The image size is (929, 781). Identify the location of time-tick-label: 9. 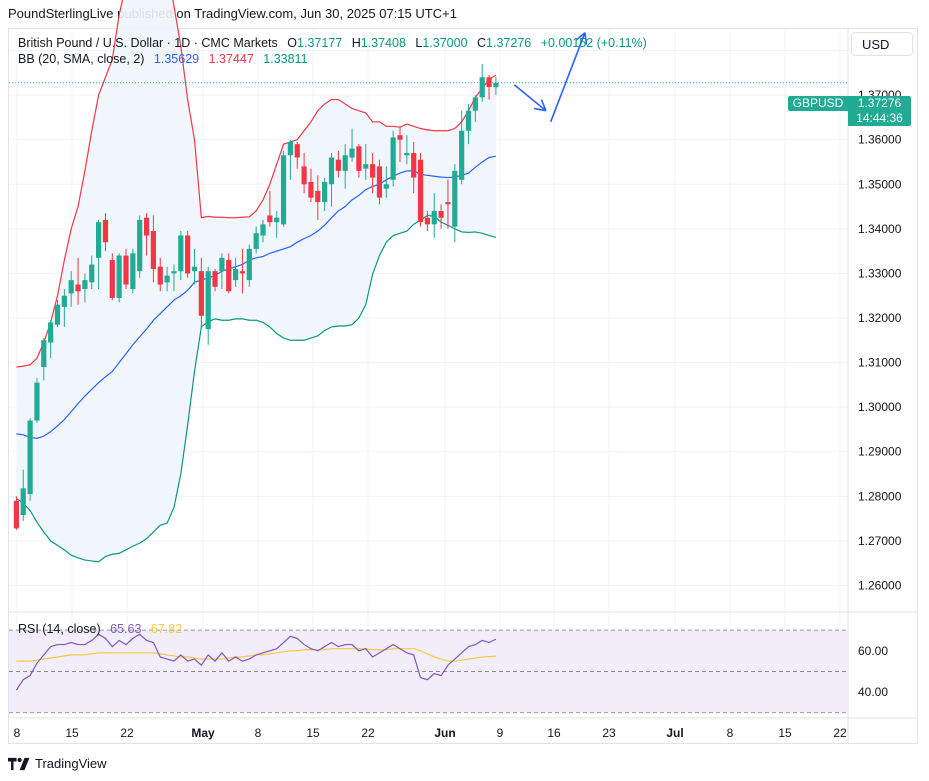
(500, 733).